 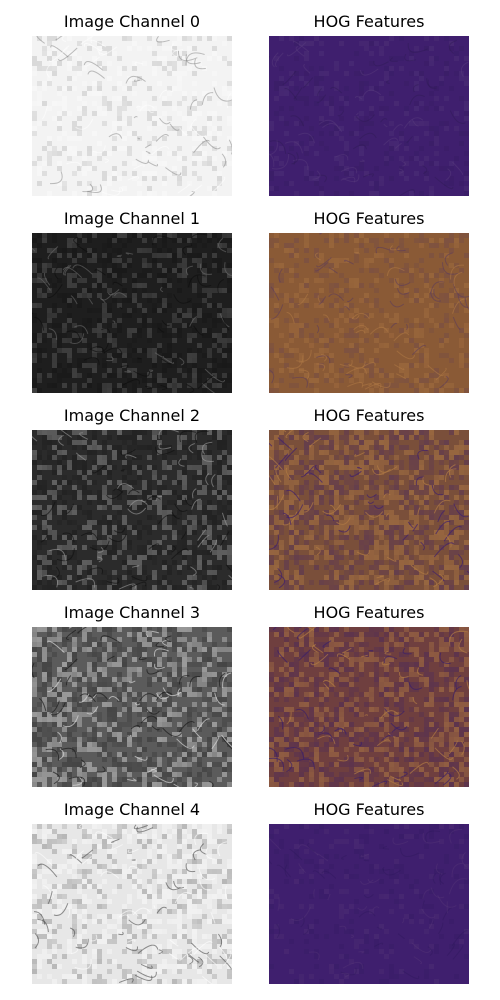 I want to click on panel-title: Image Channel 3, so click(x=132, y=612).